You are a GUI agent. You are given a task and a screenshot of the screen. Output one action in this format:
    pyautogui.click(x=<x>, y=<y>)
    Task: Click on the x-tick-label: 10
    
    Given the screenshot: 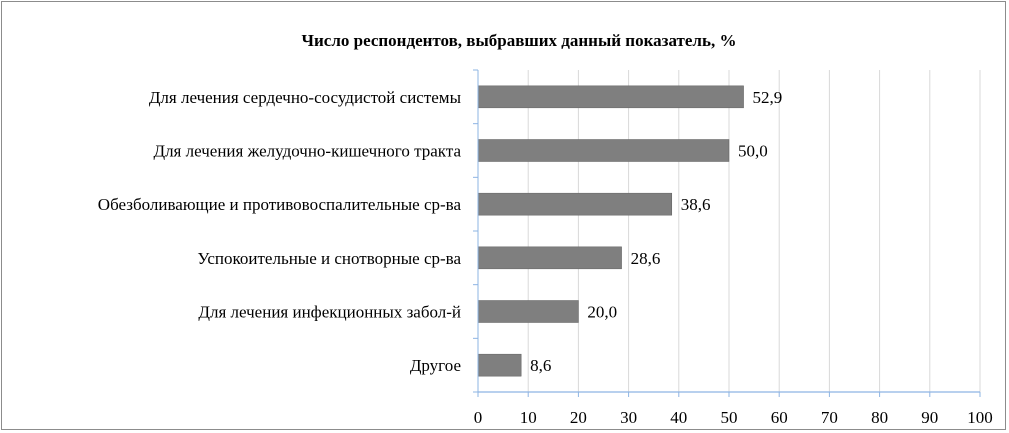 What is the action you would take?
    pyautogui.click(x=528, y=417)
    